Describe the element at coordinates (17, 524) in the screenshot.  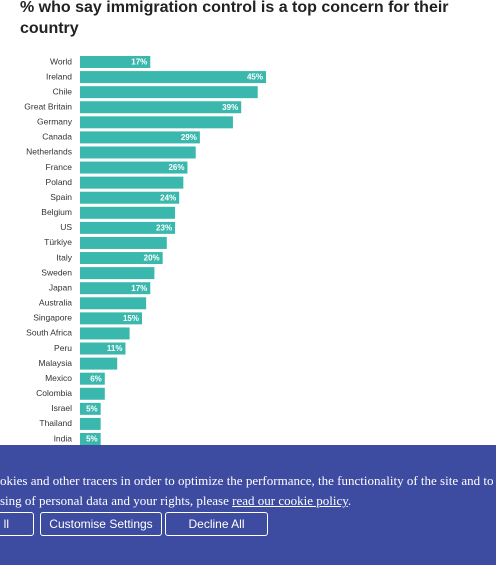
I see `accept-button: ll` at that location.